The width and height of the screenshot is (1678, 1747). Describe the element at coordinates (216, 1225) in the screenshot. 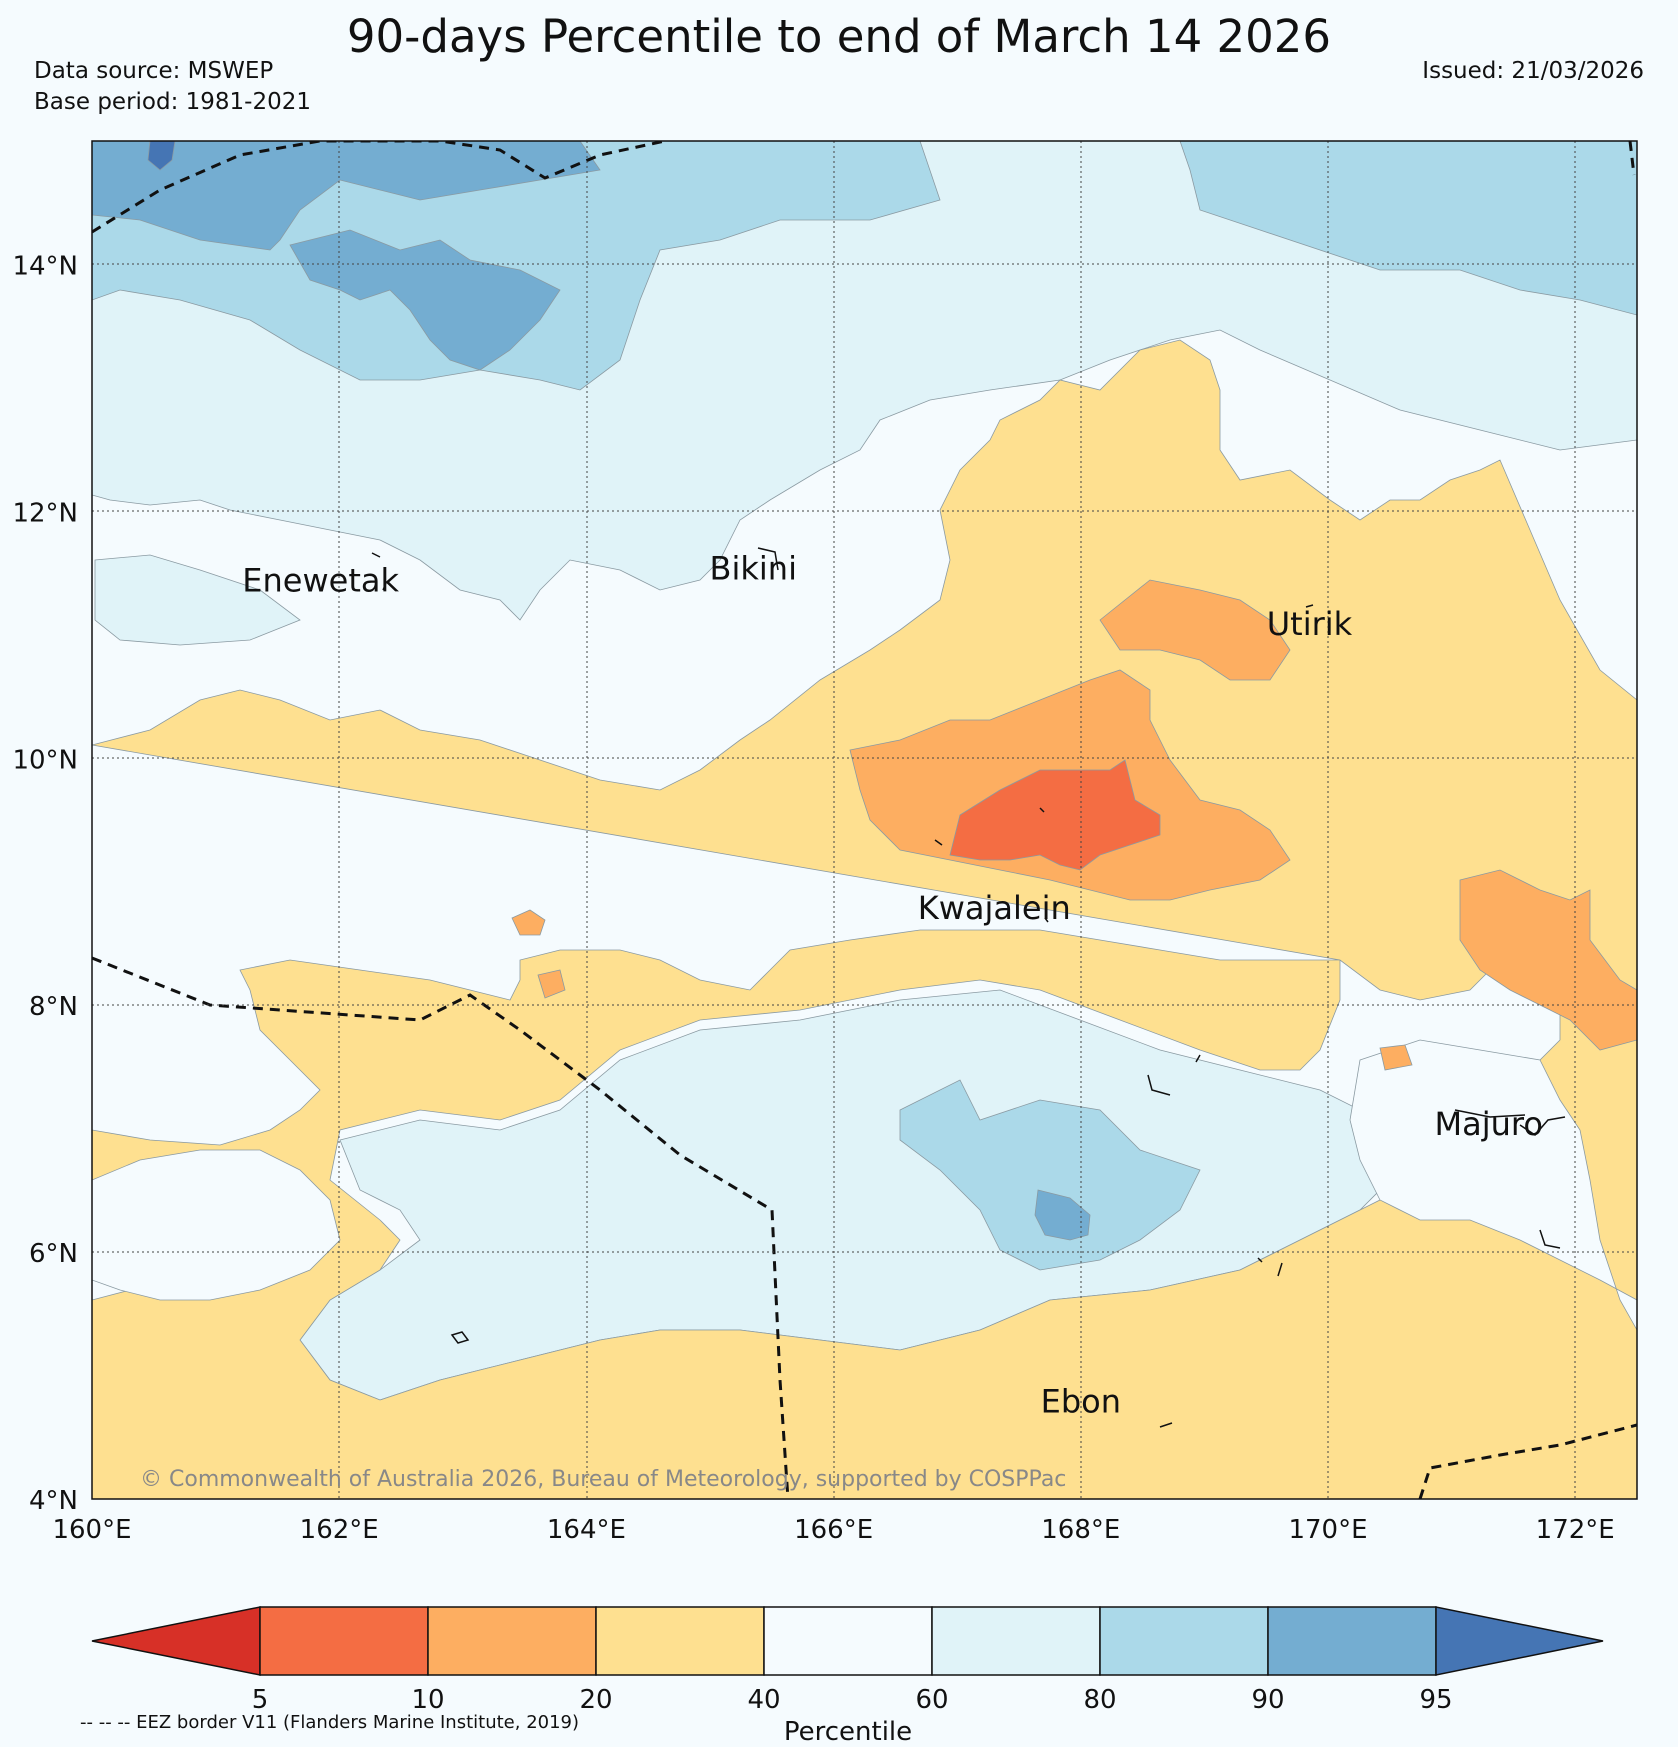

I see `field-40-60-southwest` at that location.